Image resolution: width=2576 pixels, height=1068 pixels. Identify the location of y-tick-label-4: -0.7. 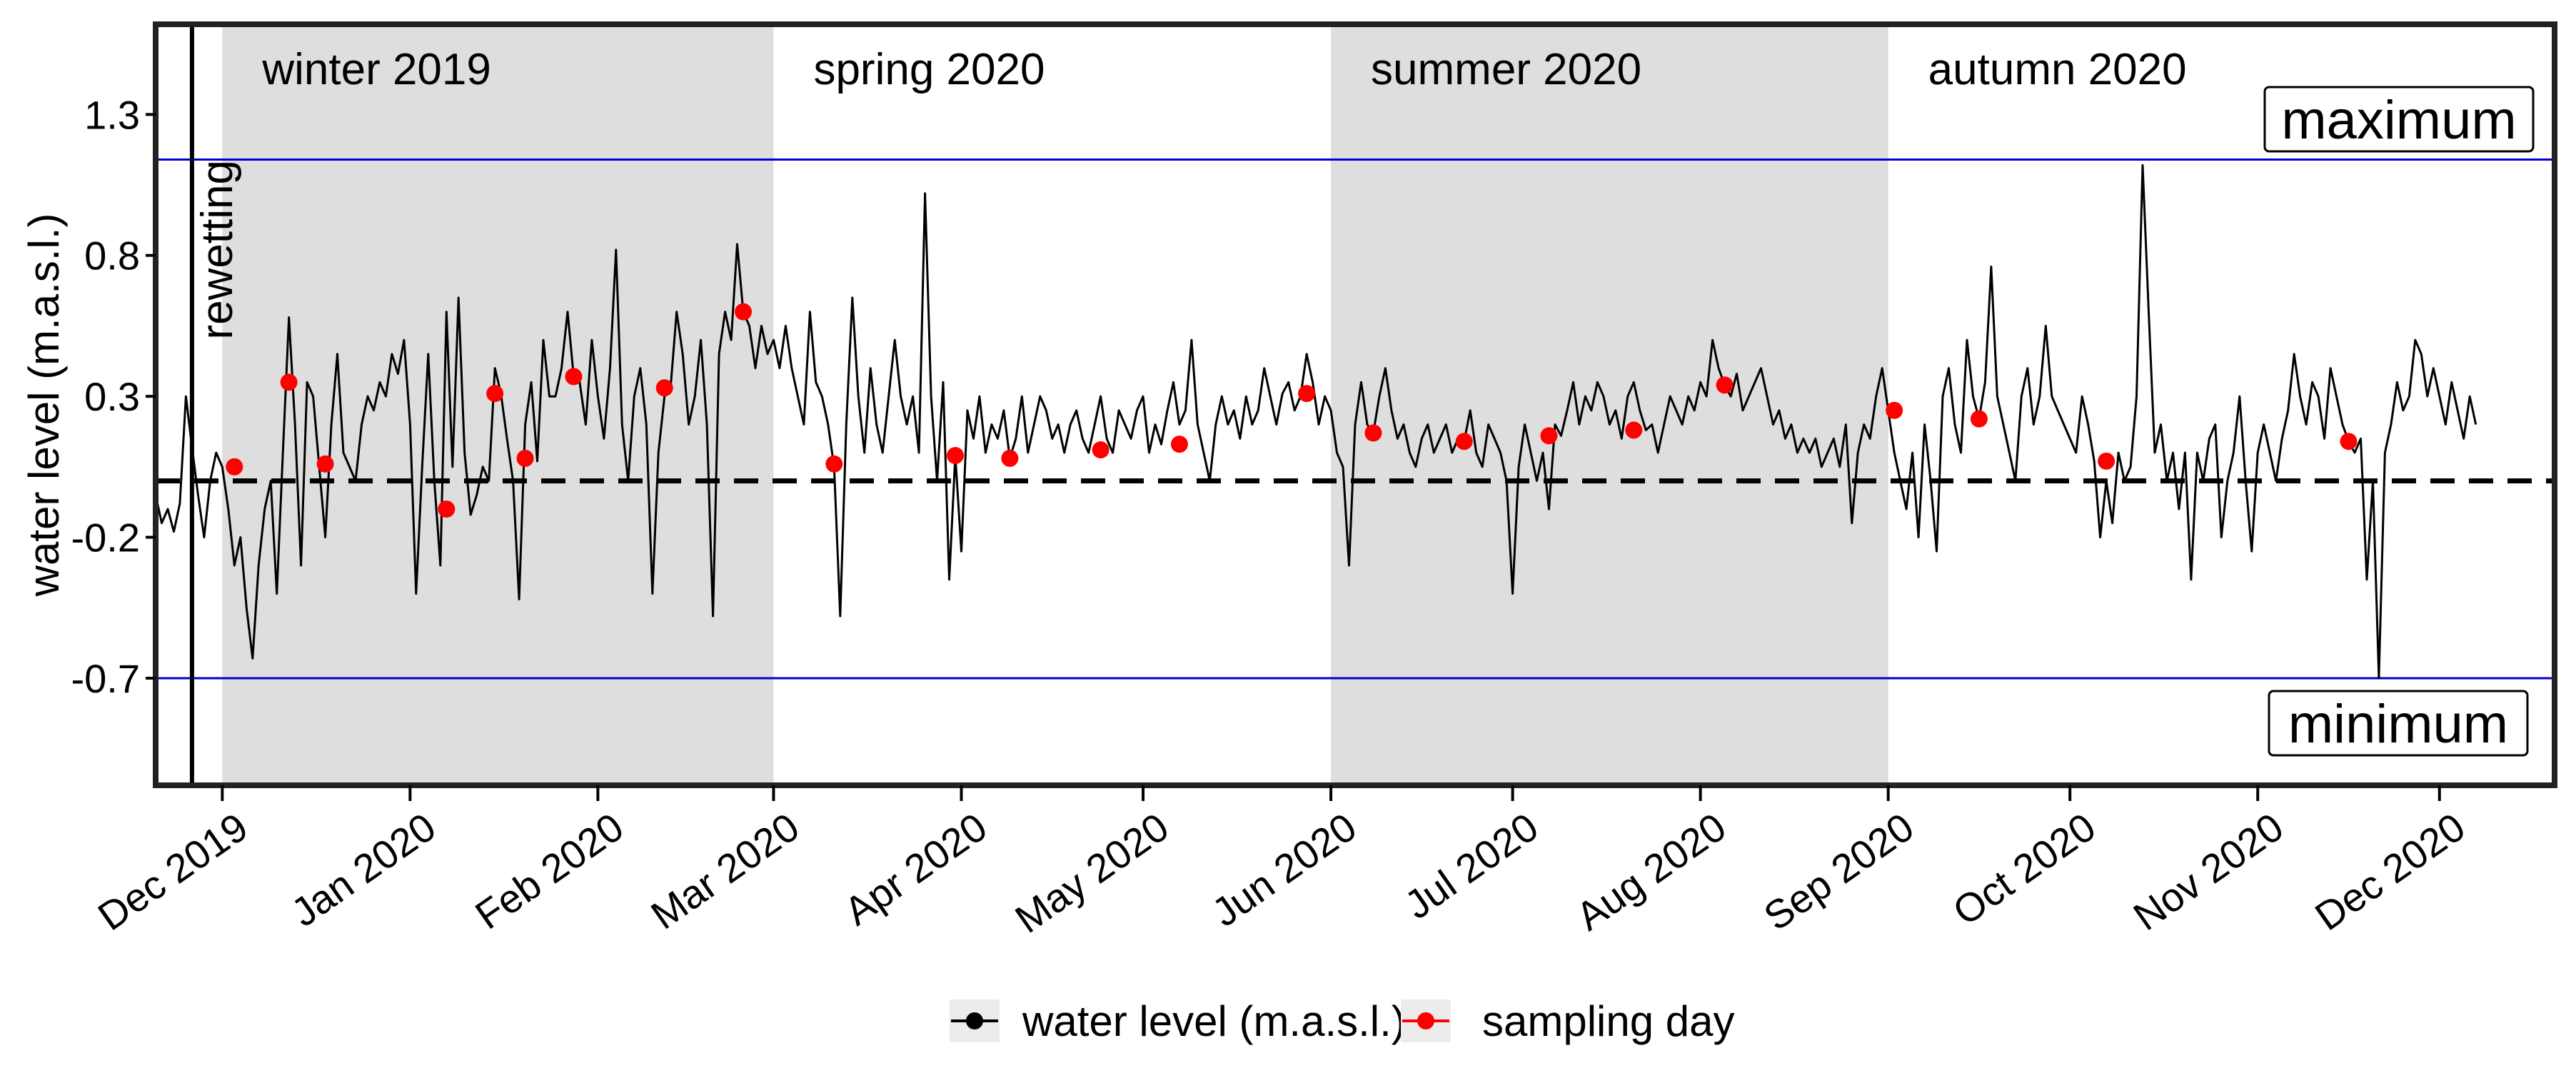
(106, 678).